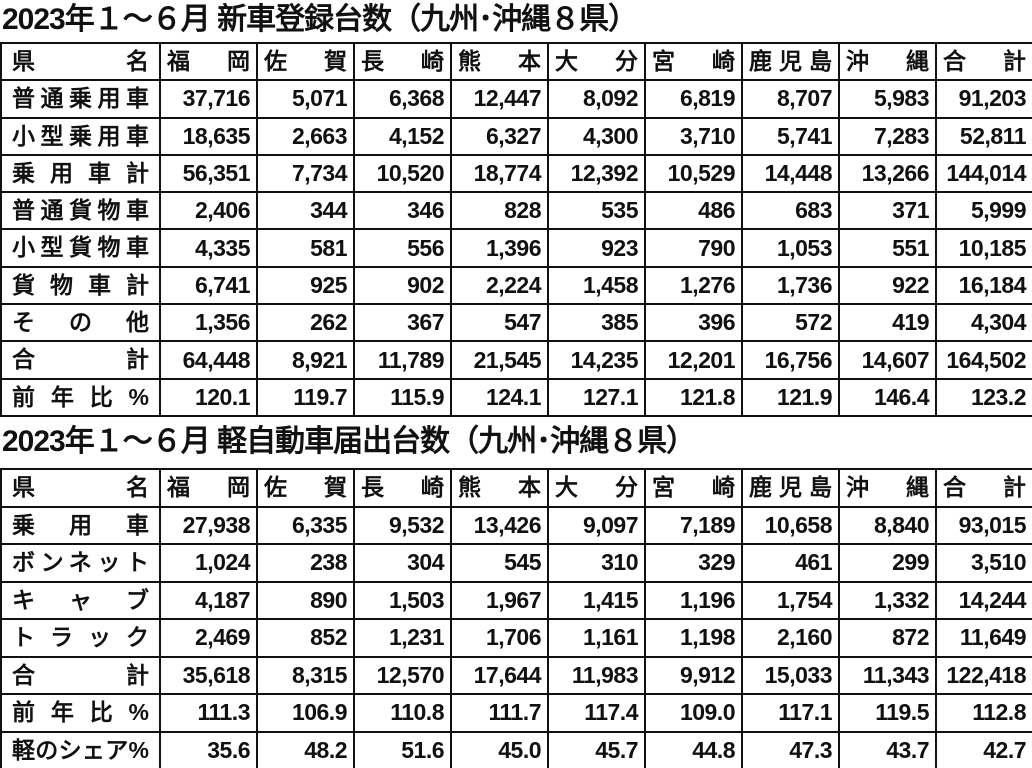  Describe the element at coordinates (209, 750) in the screenshot. I see `value-cell: 35.6` at that location.